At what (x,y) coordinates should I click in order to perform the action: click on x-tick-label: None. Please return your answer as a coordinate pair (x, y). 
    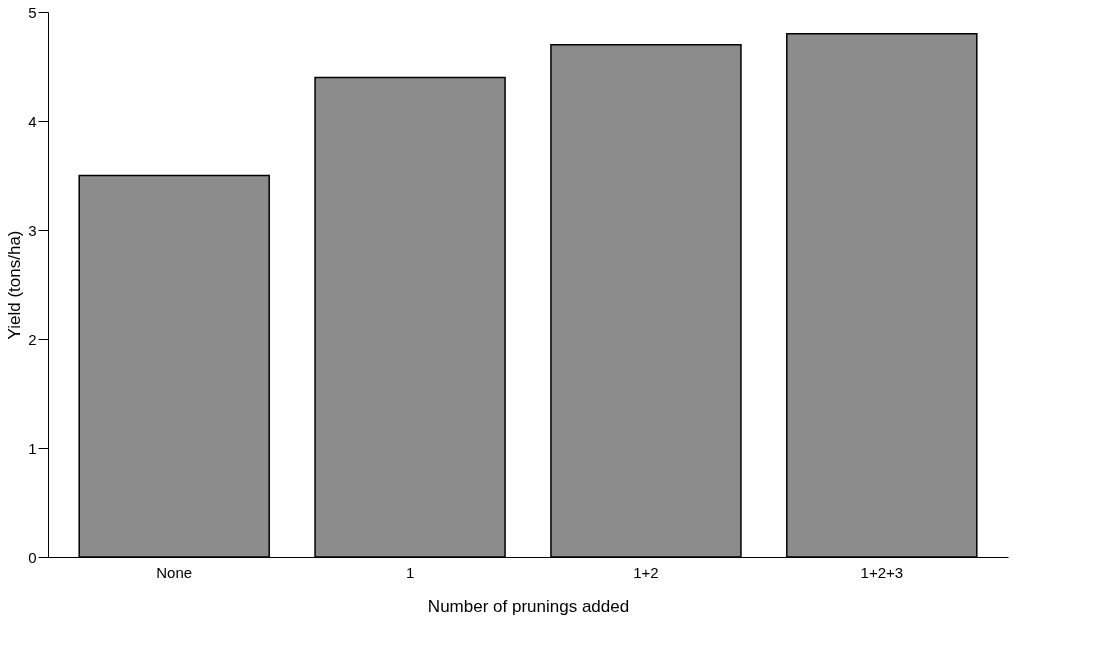
    Looking at the image, I should click on (174, 572).